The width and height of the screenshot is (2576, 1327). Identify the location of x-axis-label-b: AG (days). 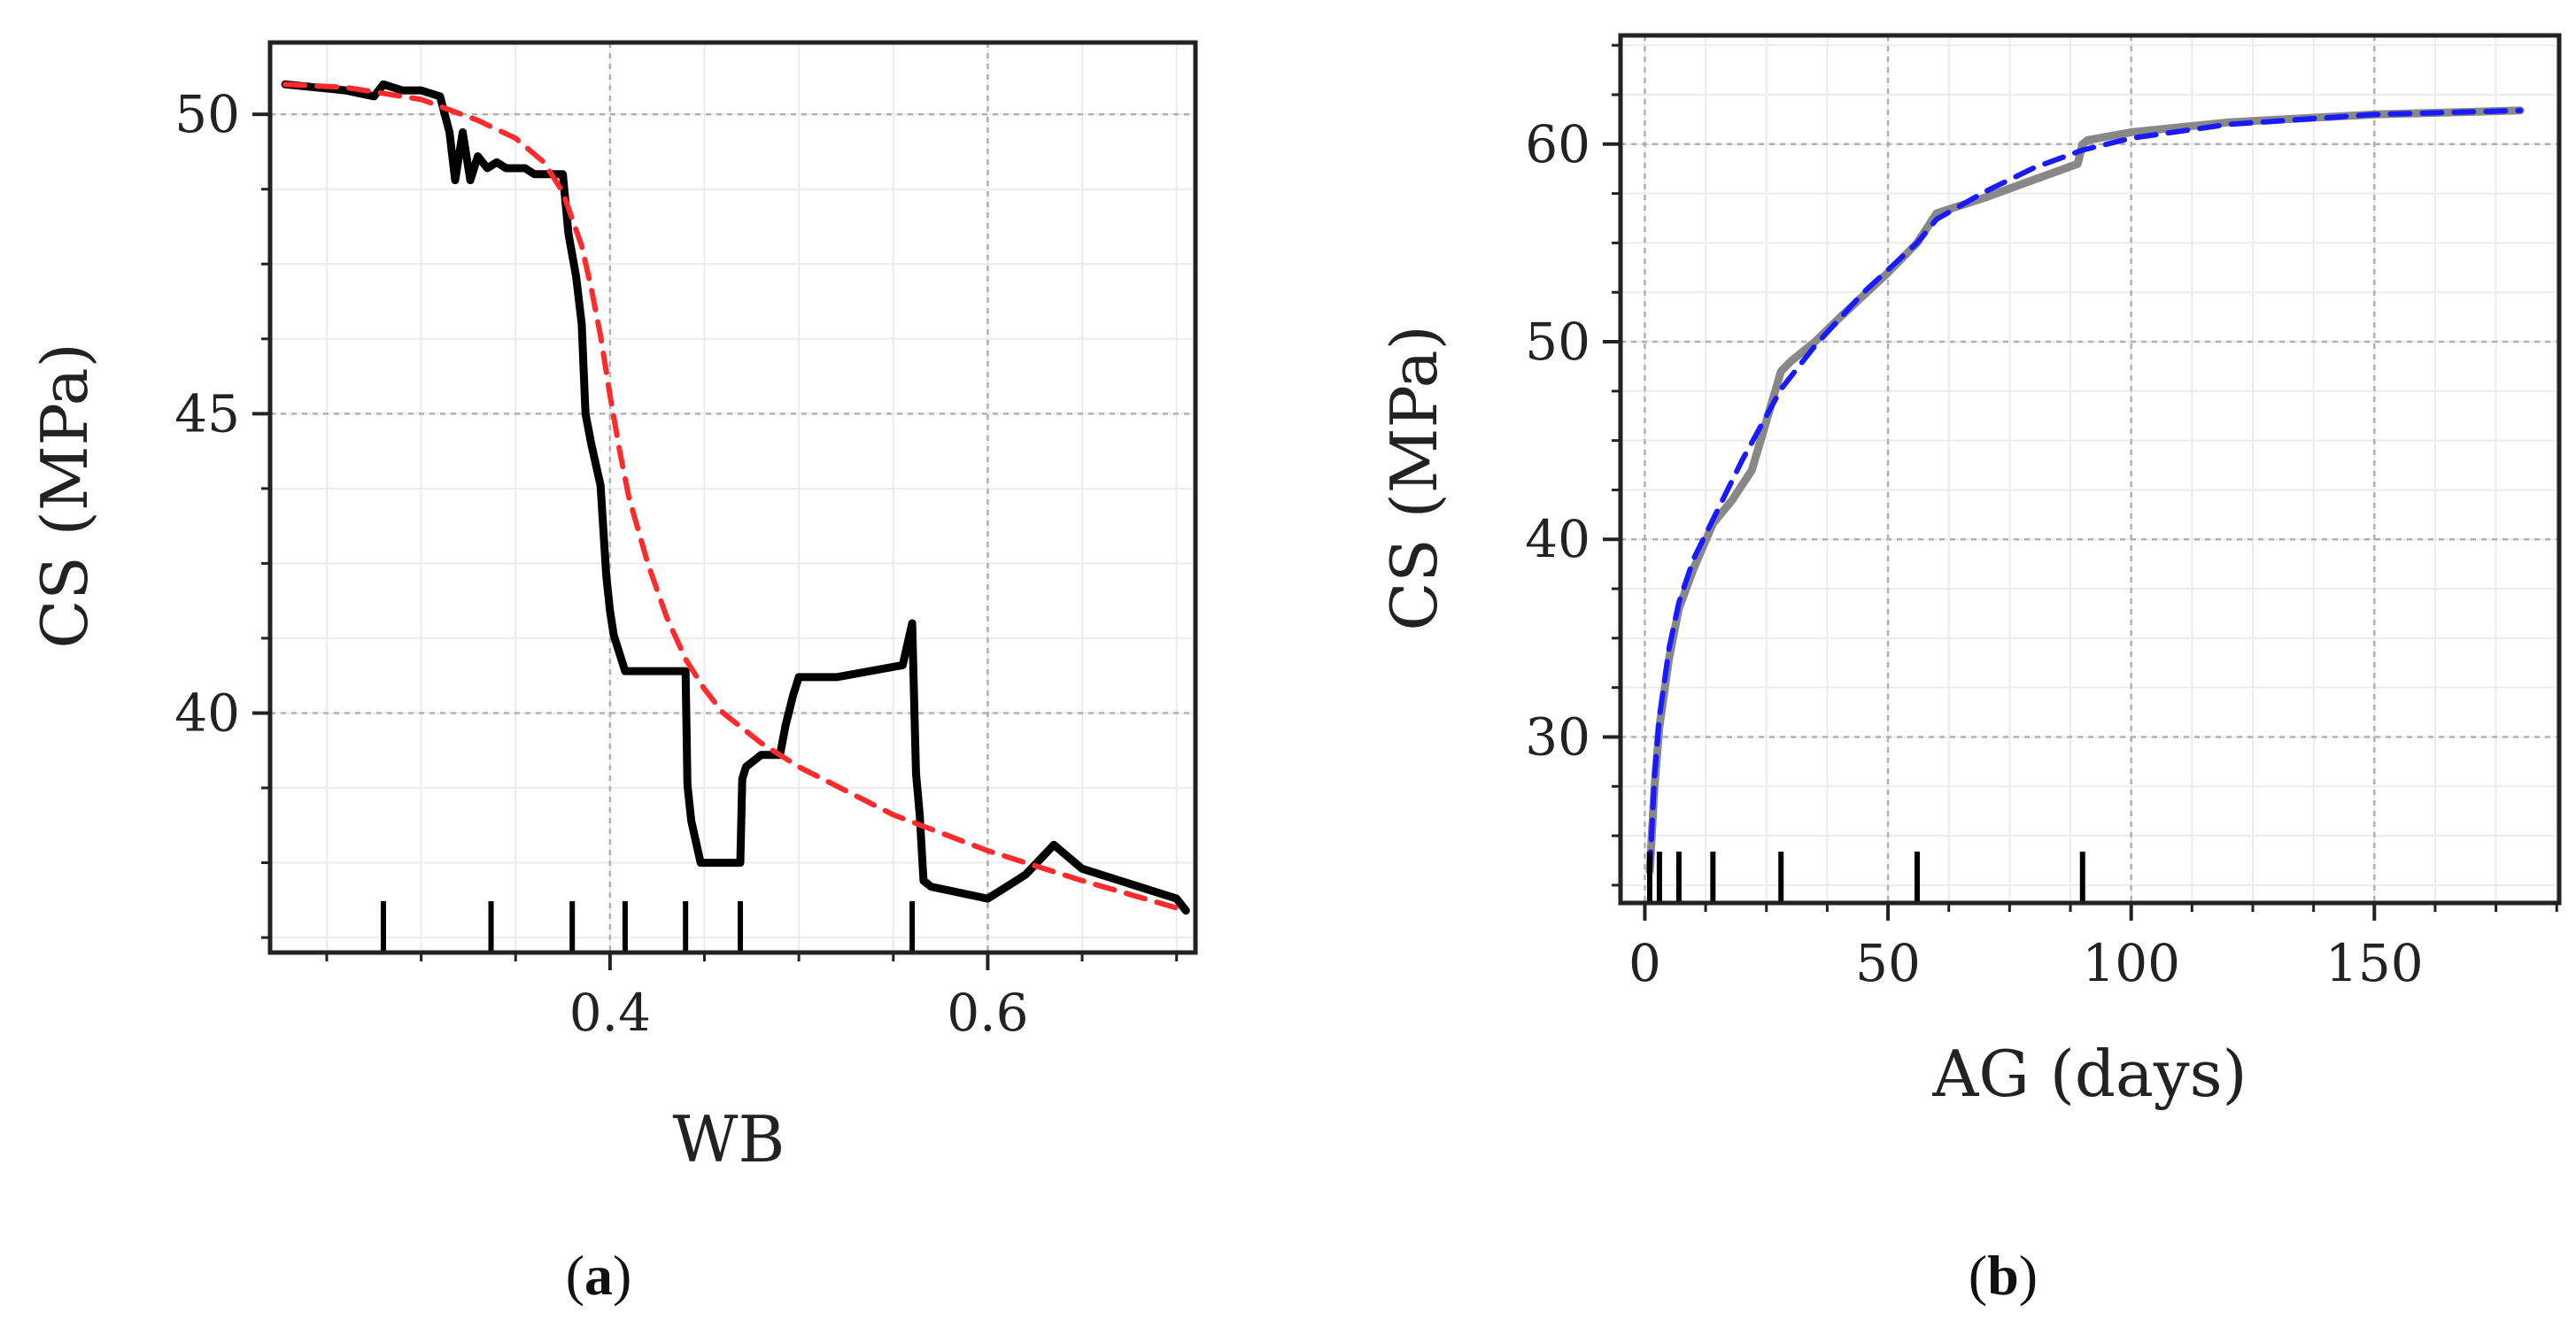
(2089, 1074).